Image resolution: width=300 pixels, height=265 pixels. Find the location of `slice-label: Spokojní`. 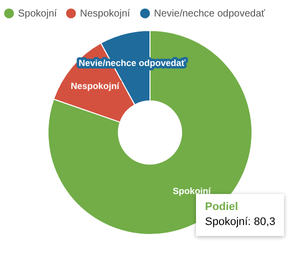

slice-label: Spokojní is located at coordinates (192, 191).